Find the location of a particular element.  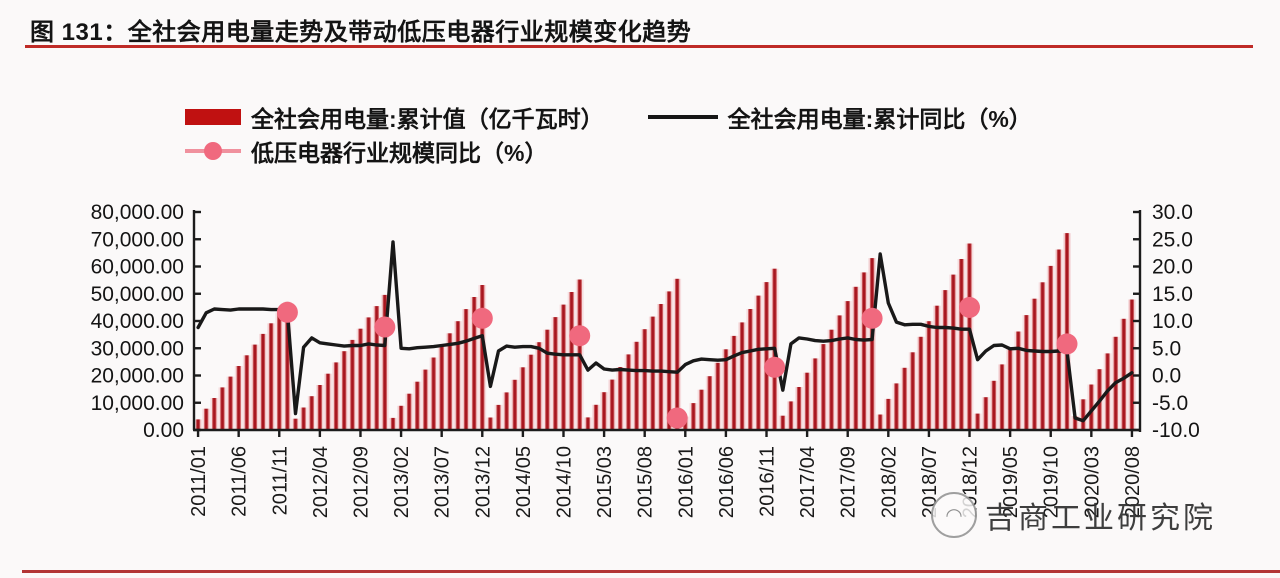

x-axis-label: 2015/08 is located at coordinates (646, 482).